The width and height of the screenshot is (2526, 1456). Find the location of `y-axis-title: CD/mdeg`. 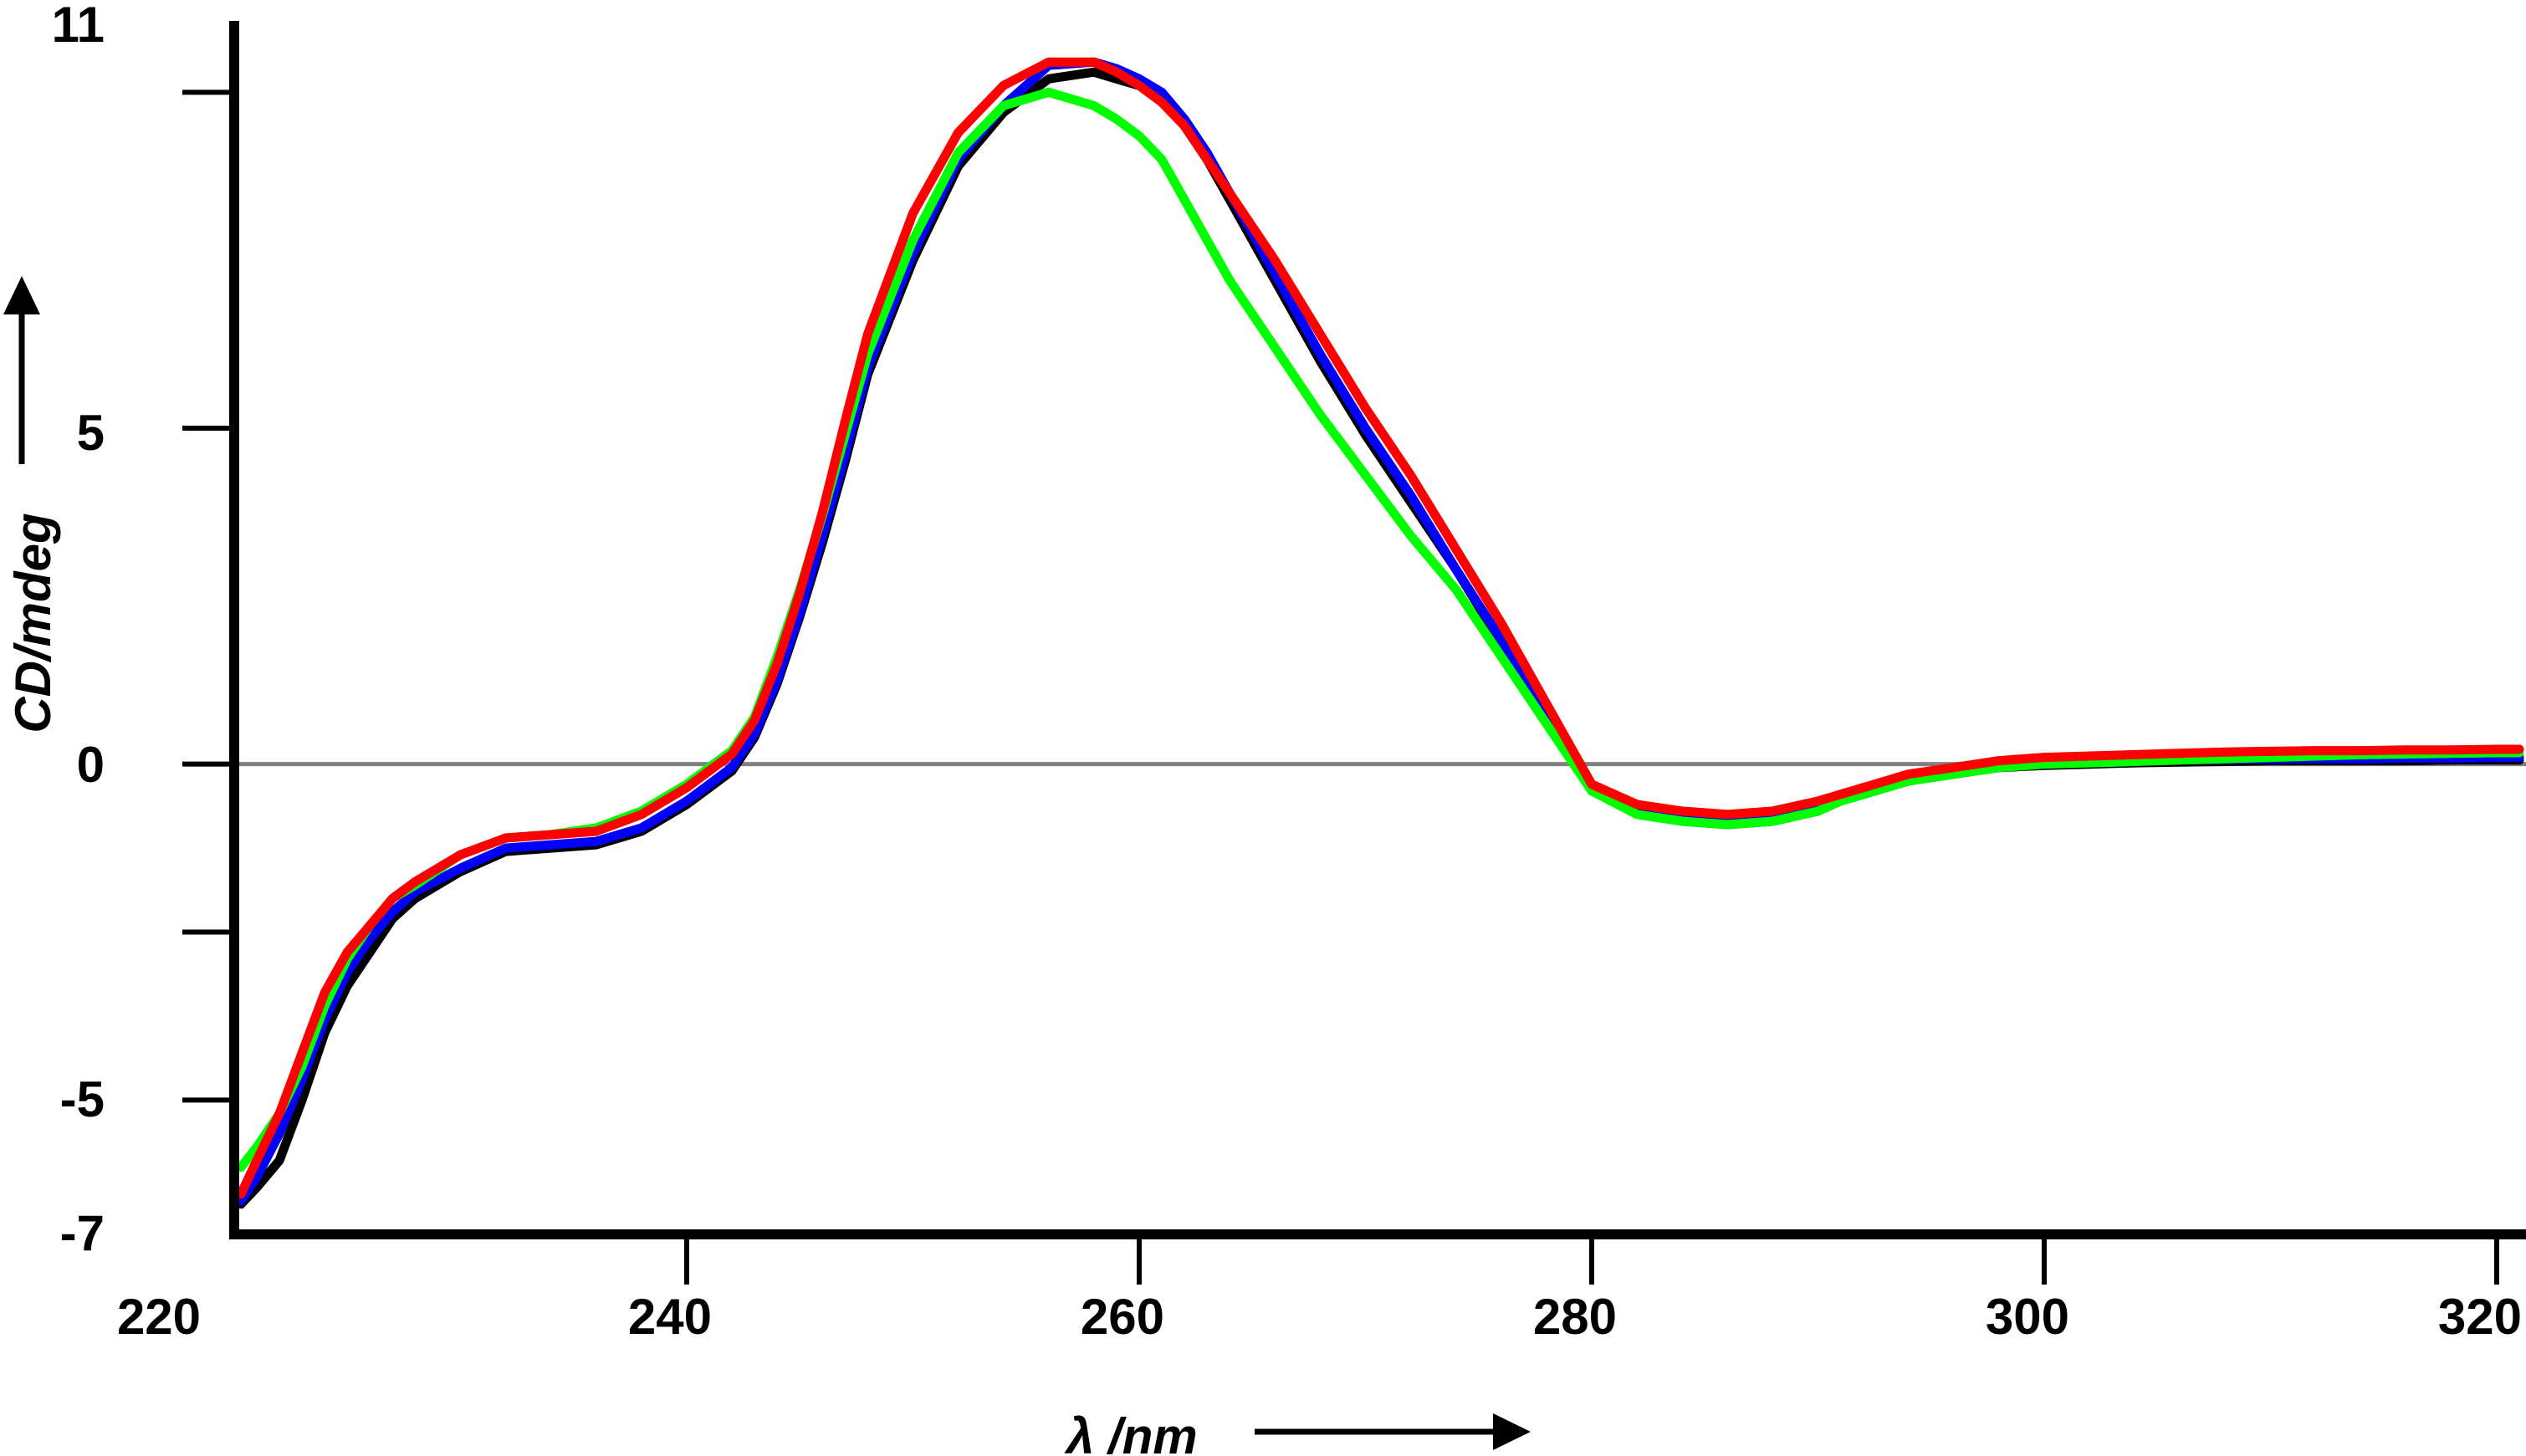

y-axis-title: CD/mdeg is located at coordinates (33, 623).